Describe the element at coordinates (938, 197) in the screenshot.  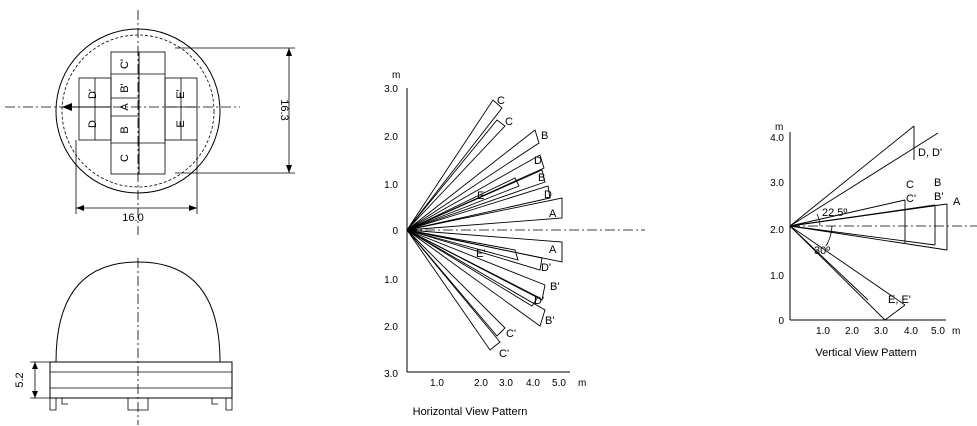
I see `v-zone-label: B'` at that location.